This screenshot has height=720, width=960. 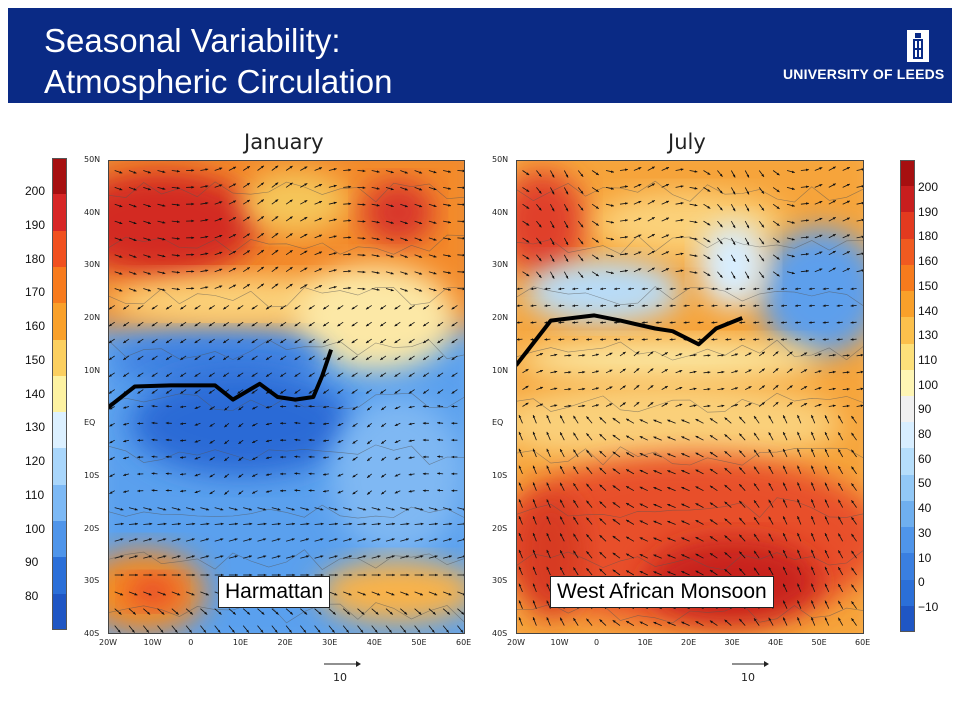 I want to click on title-line-1: Seasonal Variability:, so click(x=192, y=40).